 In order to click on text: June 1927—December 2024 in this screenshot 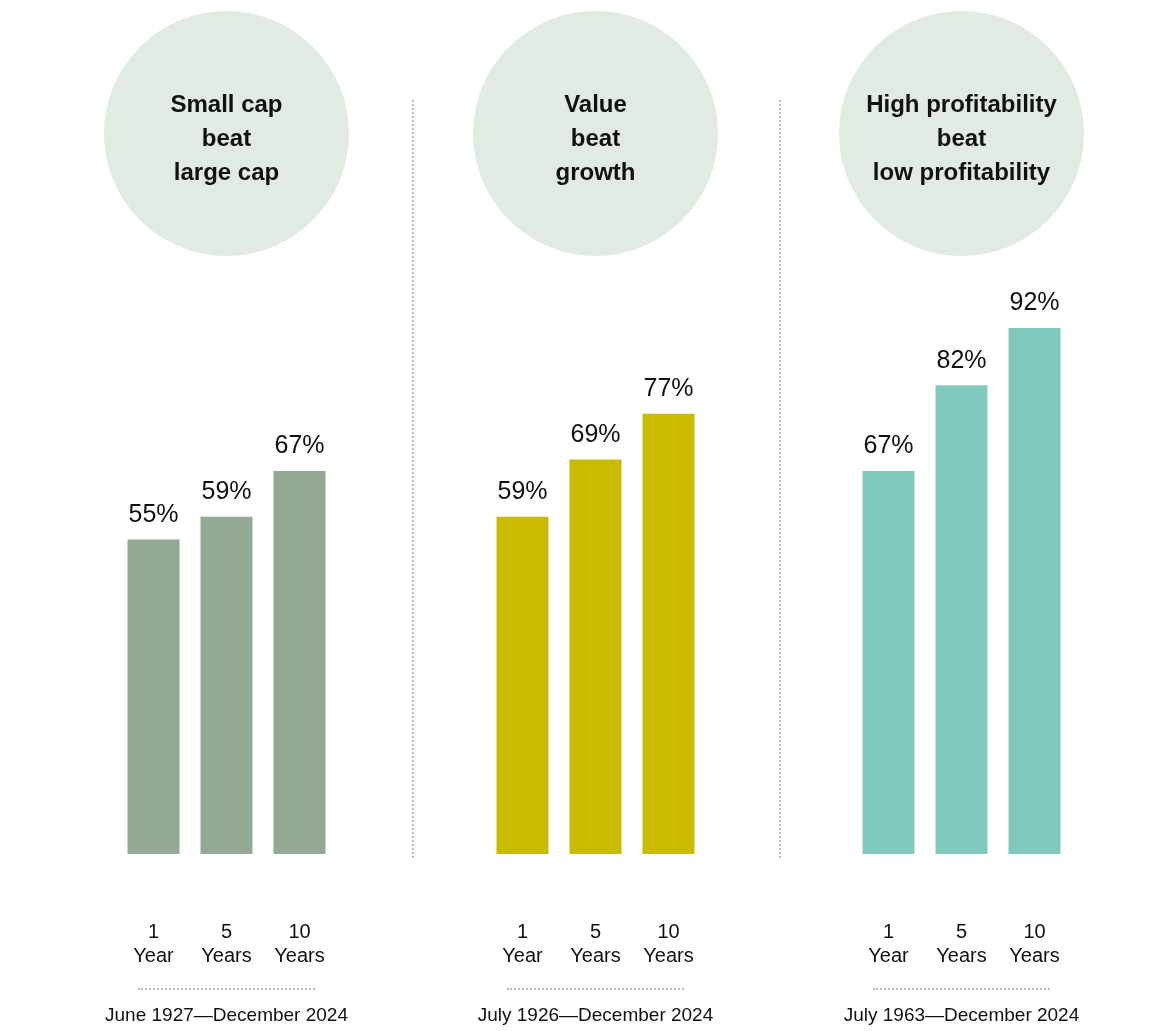, I will do `click(226, 1015)`.